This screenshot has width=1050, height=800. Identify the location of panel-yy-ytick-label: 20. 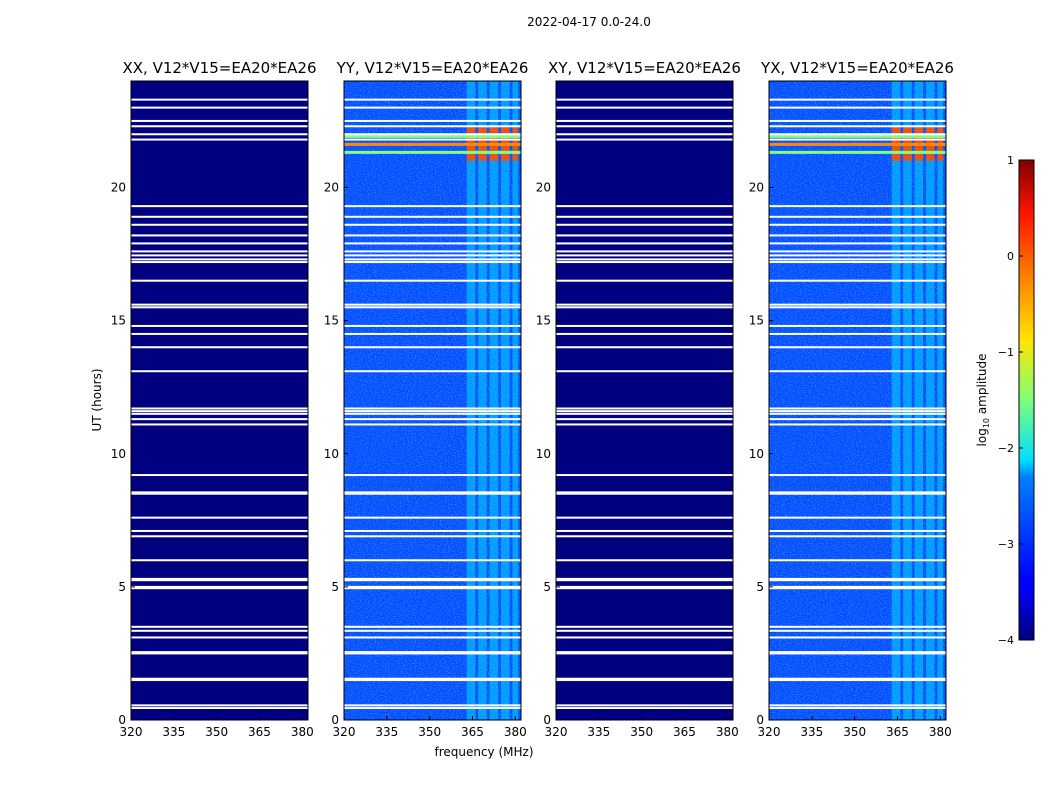
(331, 188).